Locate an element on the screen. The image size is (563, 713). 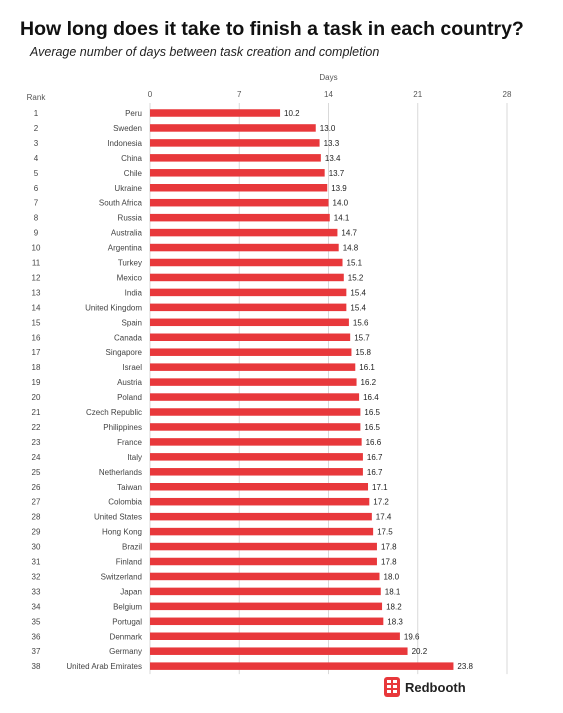
data-label: 16.2 is located at coordinates (369, 382).